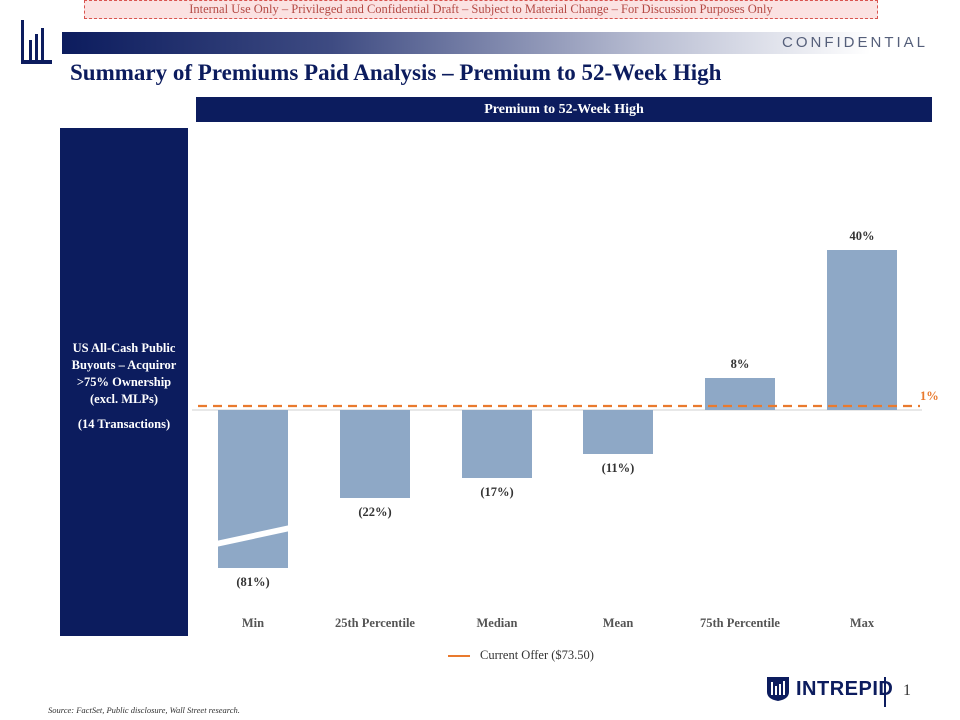 The image size is (960, 720). Describe the element at coordinates (862, 623) in the screenshot. I see `category-label-max: Max` at that location.